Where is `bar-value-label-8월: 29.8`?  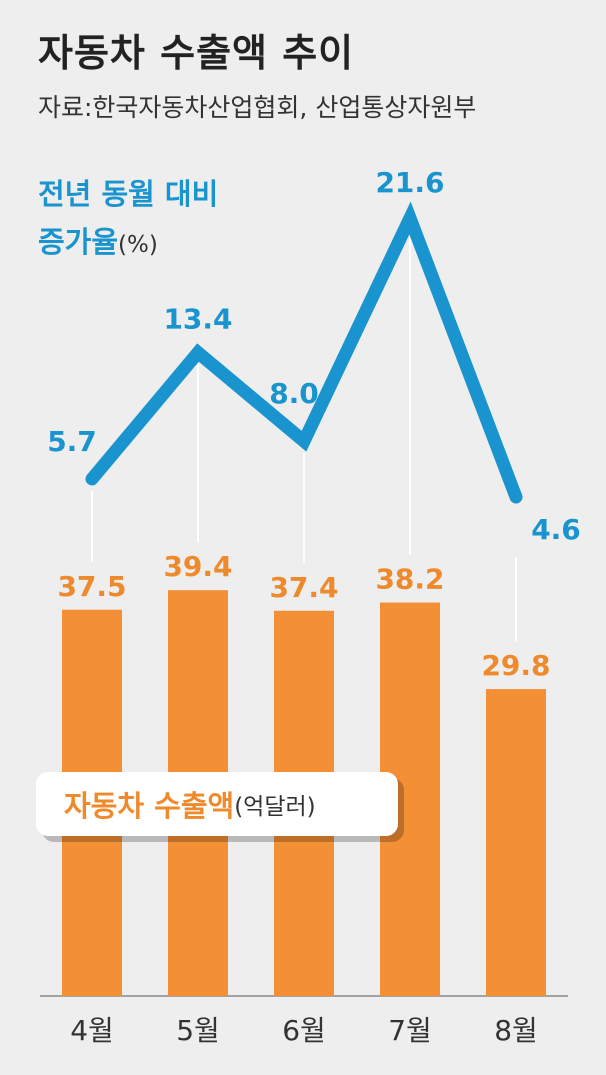 bar-value-label-8월: 29.8 is located at coordinates (515, 665).